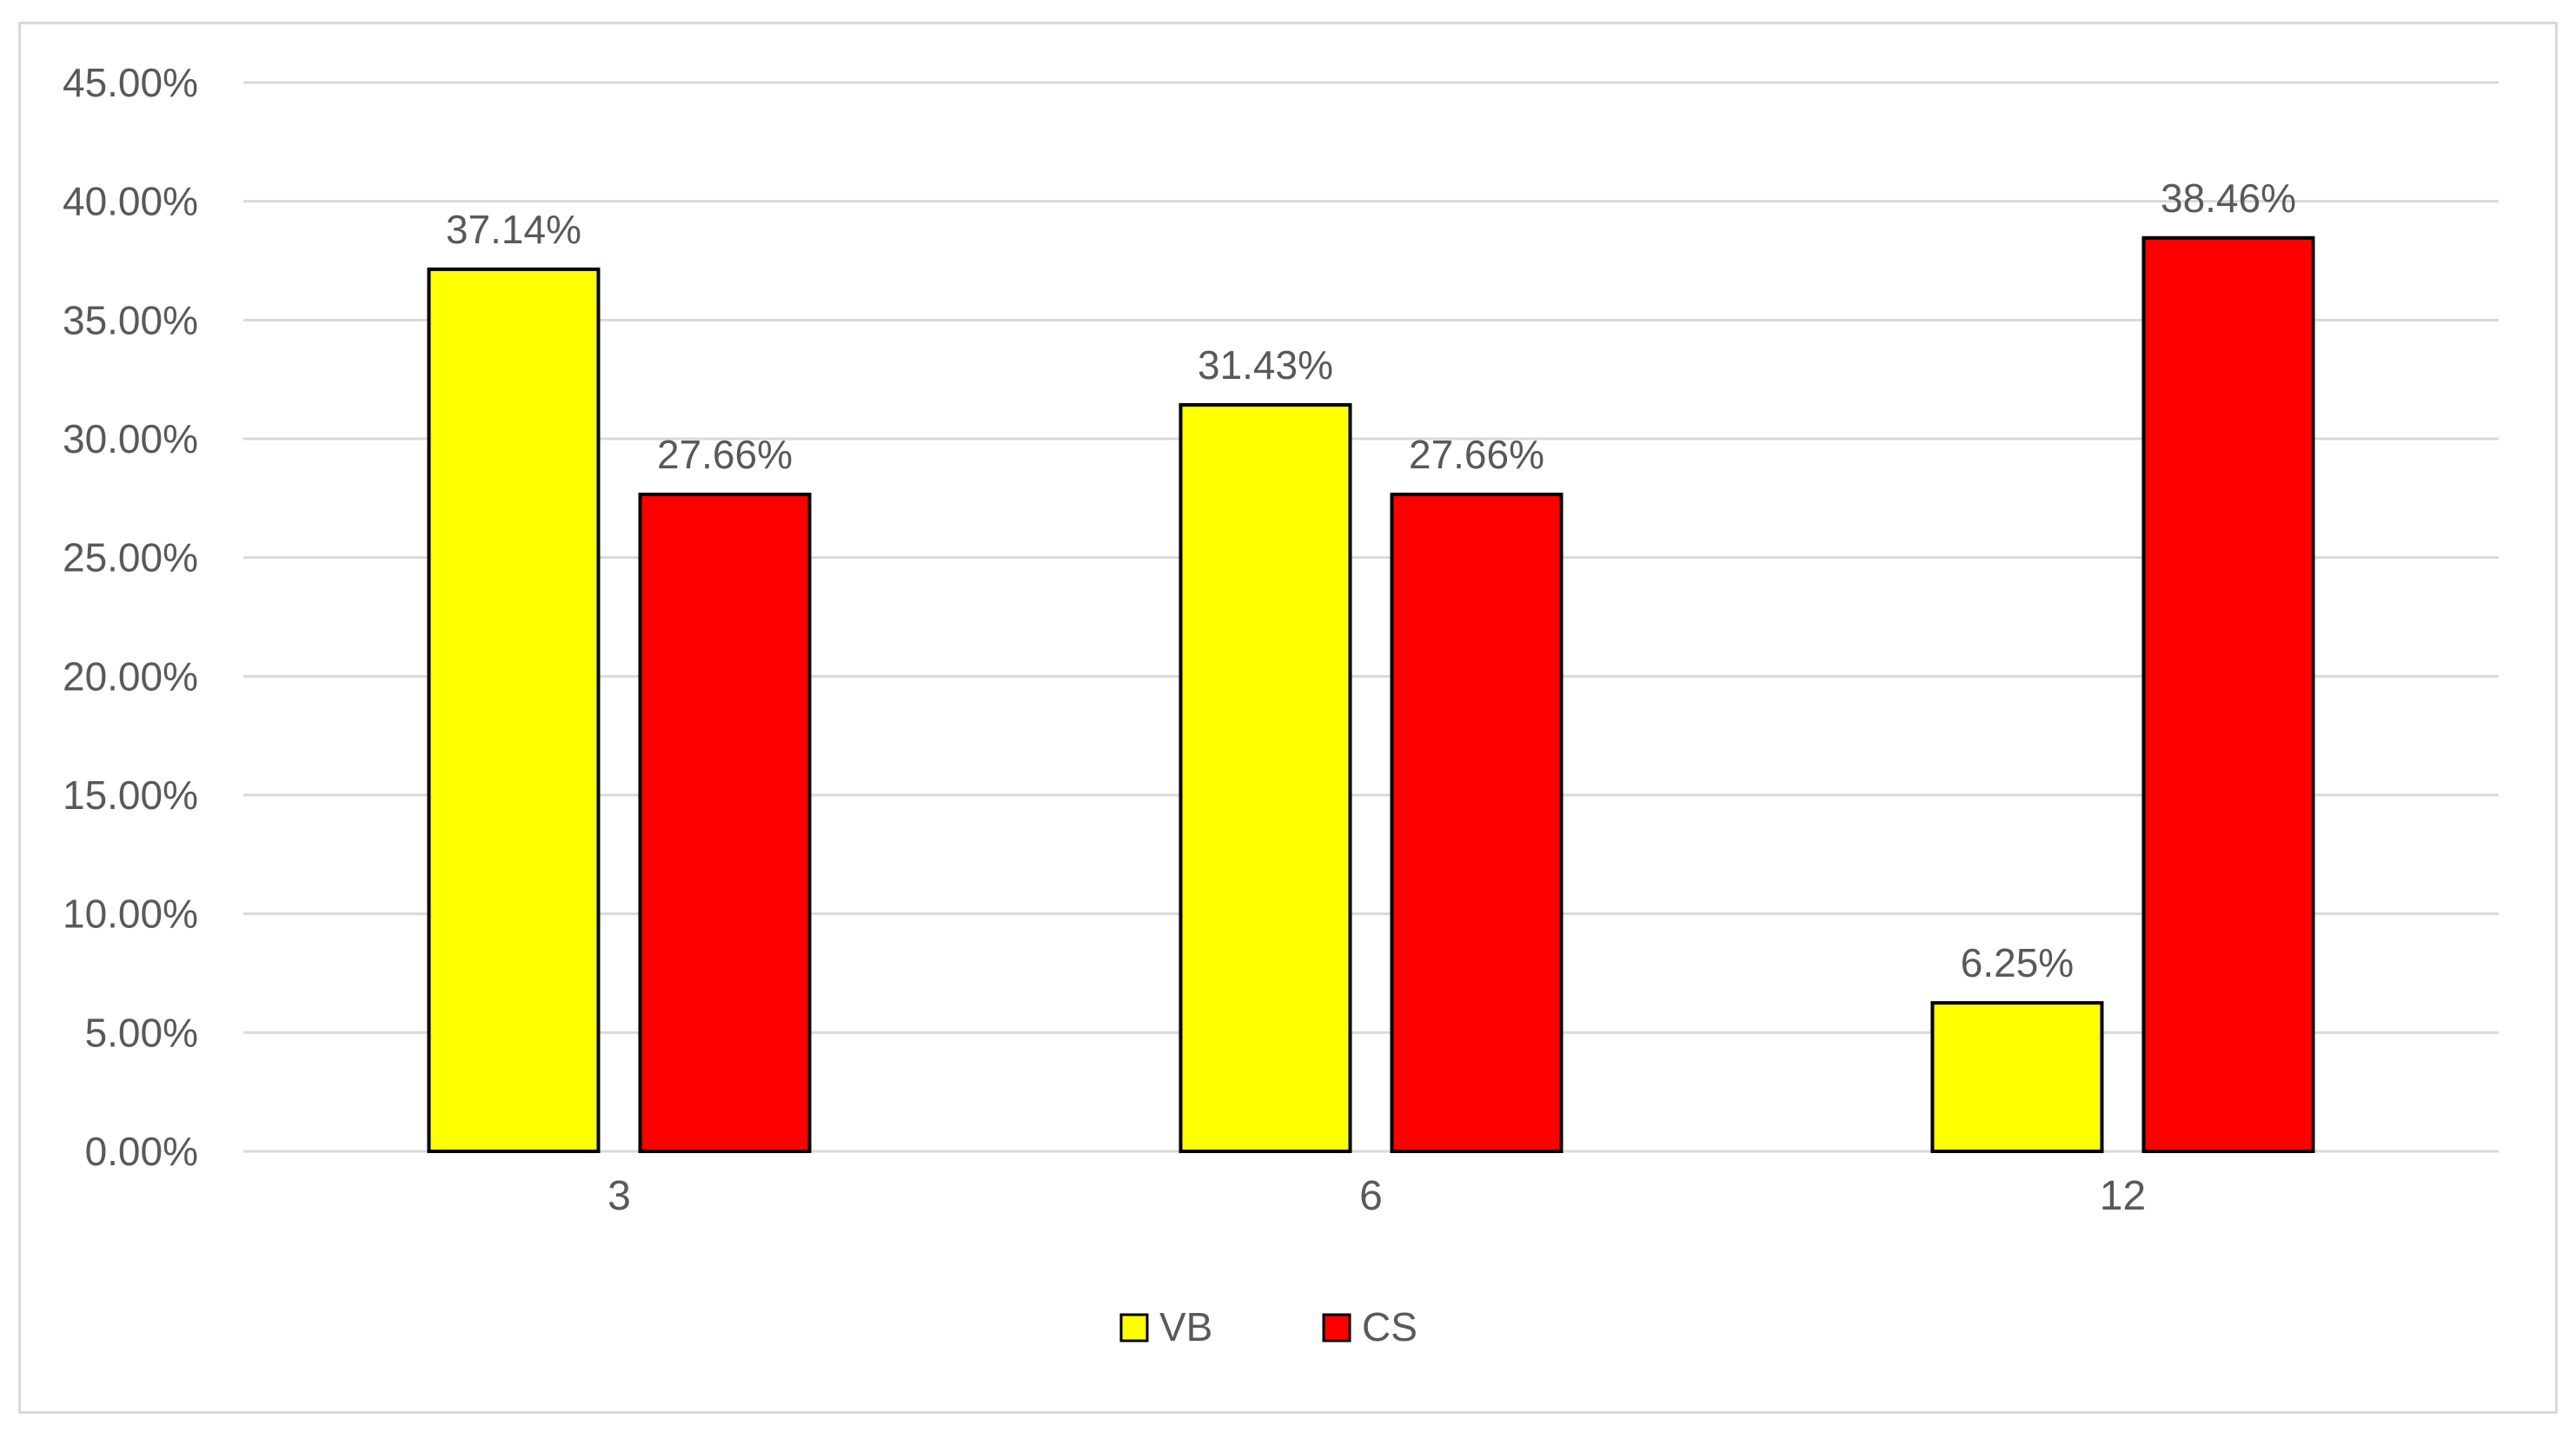  What do you see at coordinates (1476, 454) in the screenshot?
I see `data-label-cs-6: 27.66%` at bounding box center [1476, 454].